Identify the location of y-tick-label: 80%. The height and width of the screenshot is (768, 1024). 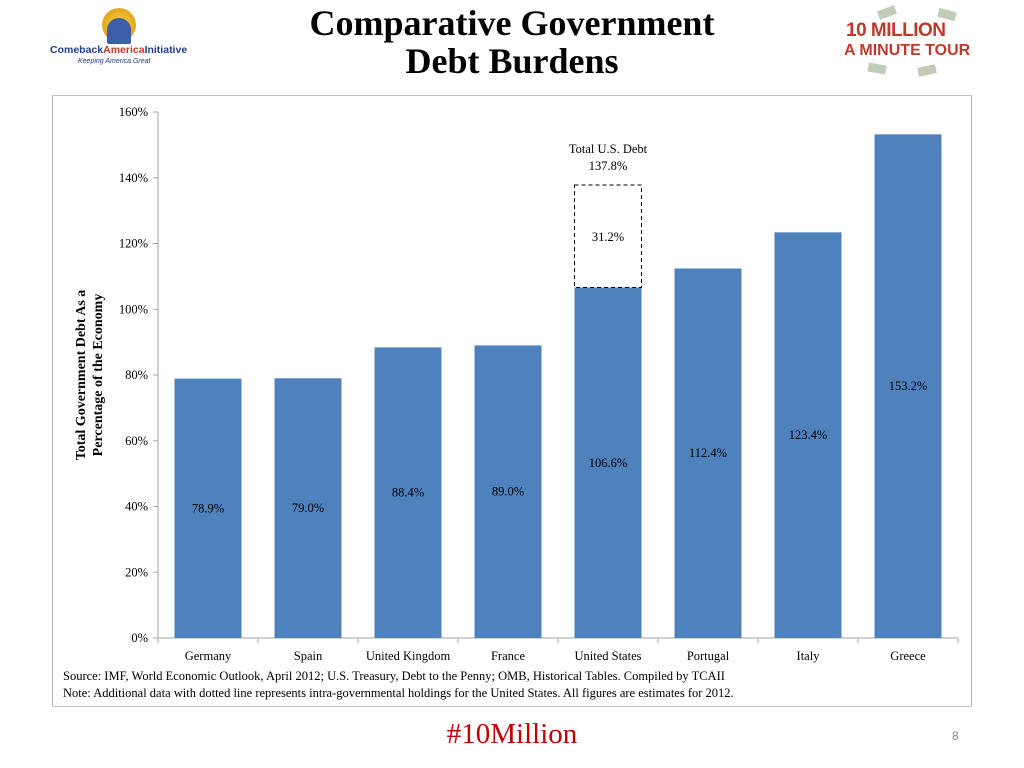
(136, 375).